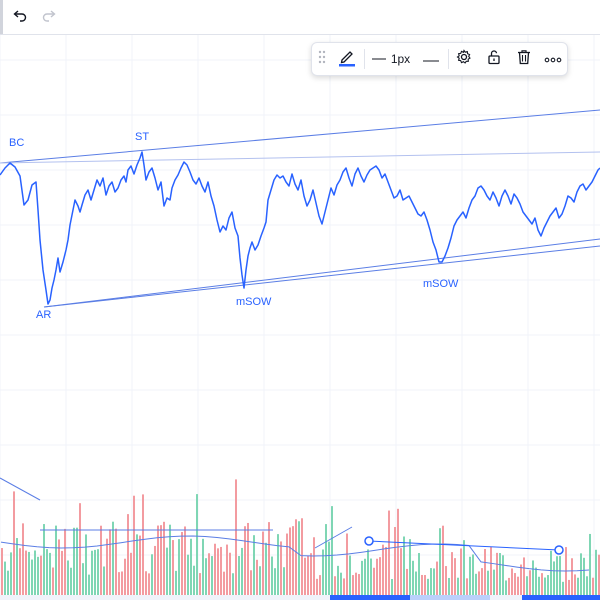  I want to click on toolbar-drag-handle, so click(322, 59).